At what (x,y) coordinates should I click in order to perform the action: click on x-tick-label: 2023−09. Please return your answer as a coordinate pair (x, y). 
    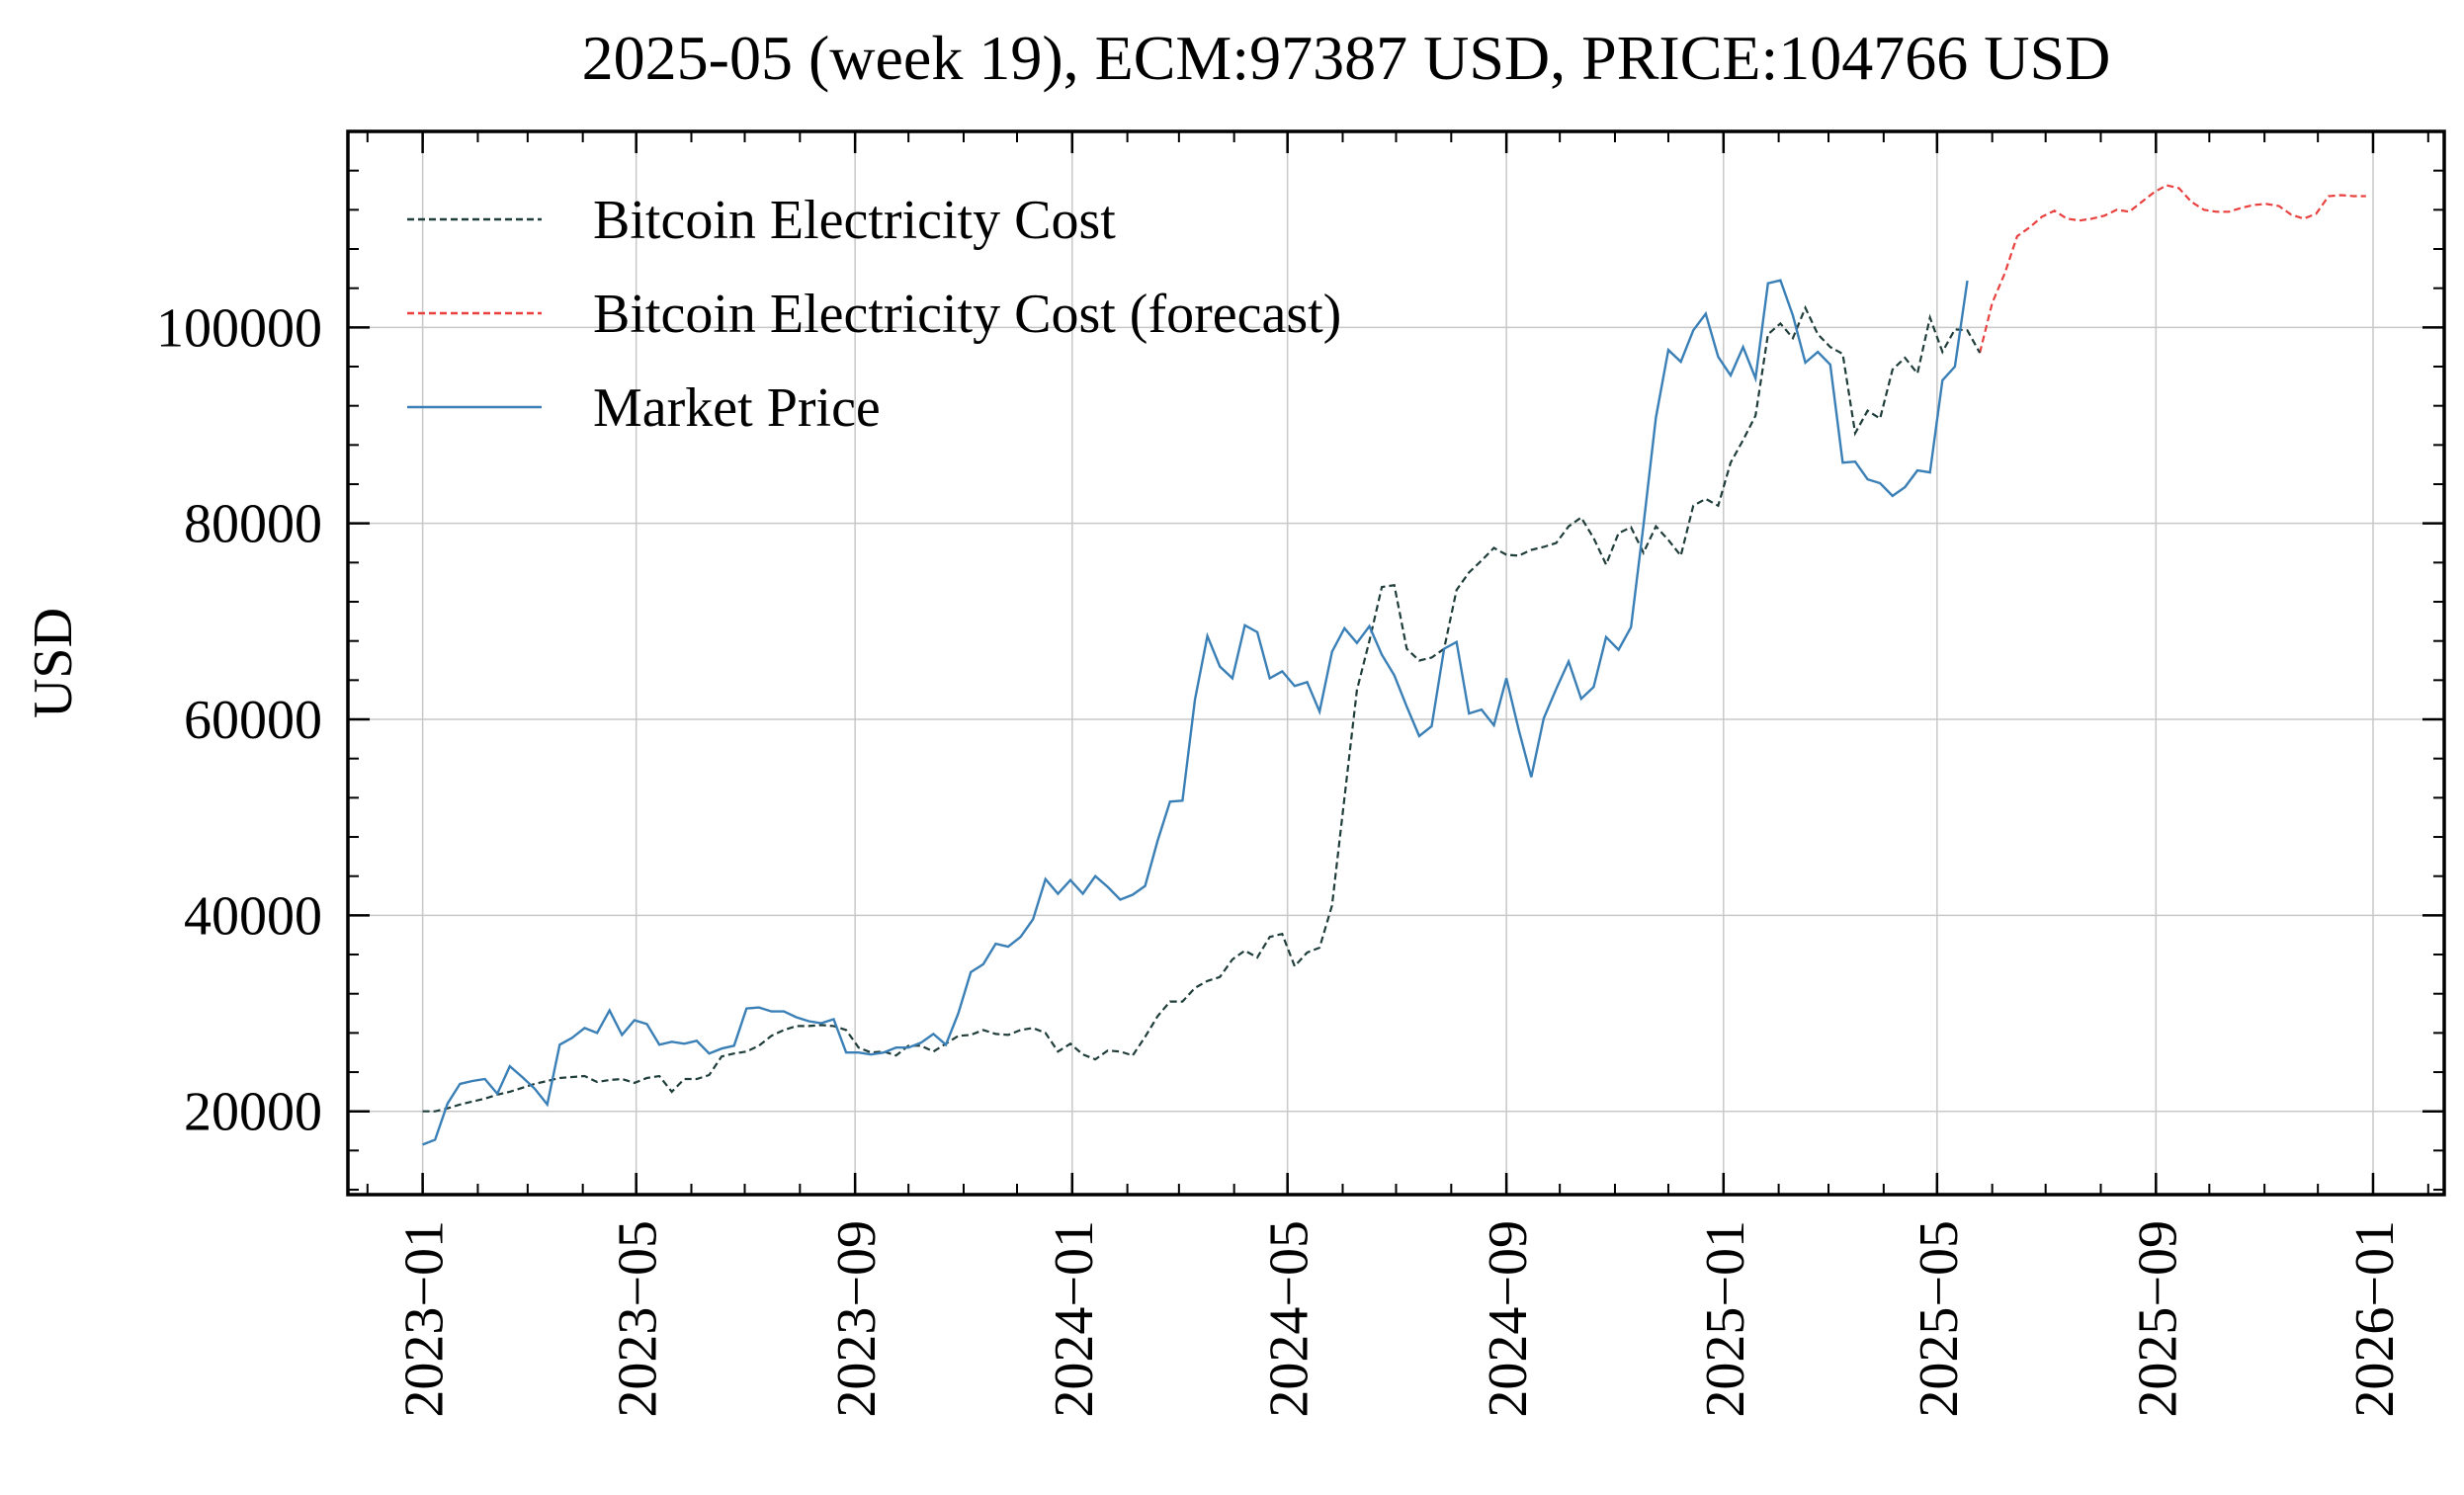
    Looking at the image, I should click on (857, 1319).